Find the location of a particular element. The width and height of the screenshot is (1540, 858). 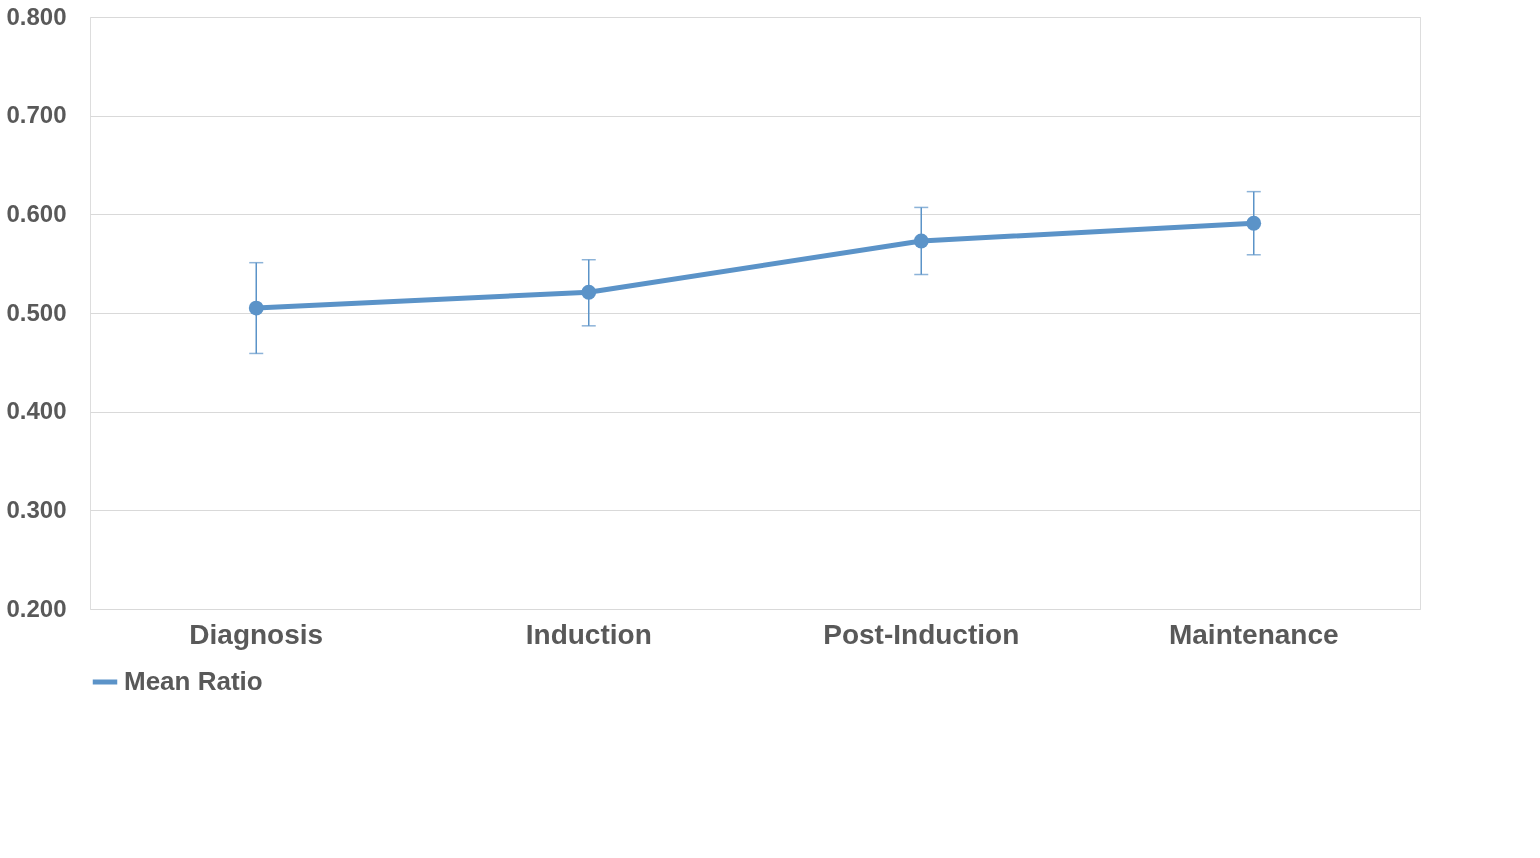

y-tick-label: 0.800 is located at coordinates (36, 16).